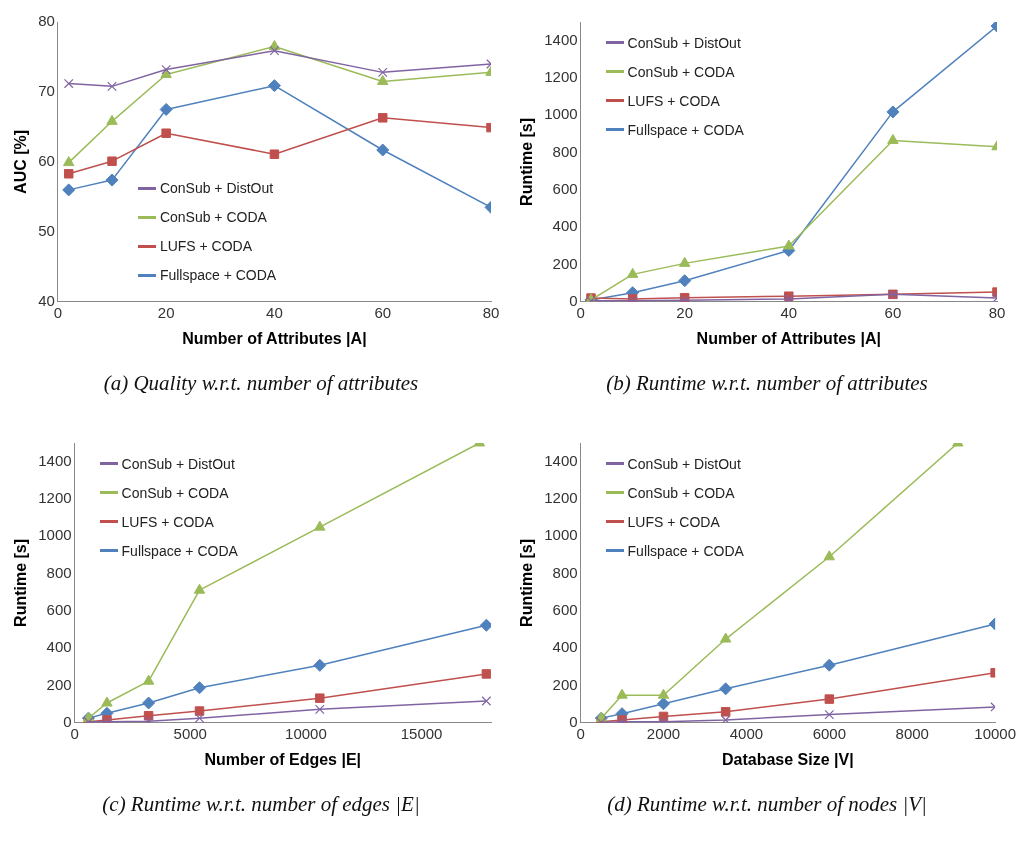 The height and width of the screenshot is (849, 1029). Describe the element at coordinates (261, 804) in the screenshot. I see `text: (c) Runtime w.r.t. number of edges |E|` at that location.